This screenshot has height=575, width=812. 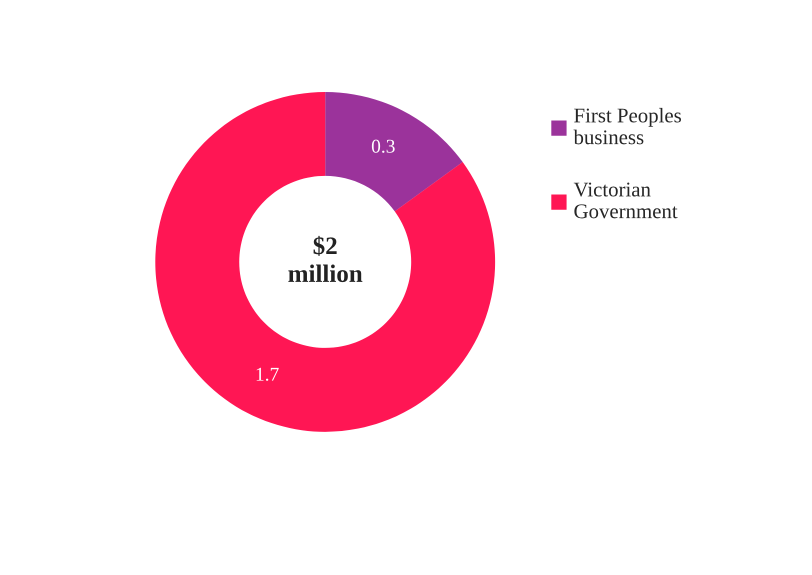 What do you see at coordinates (325, 259) in the screenshot?
I see `text: $2 million` at bounding box center [325, 259].